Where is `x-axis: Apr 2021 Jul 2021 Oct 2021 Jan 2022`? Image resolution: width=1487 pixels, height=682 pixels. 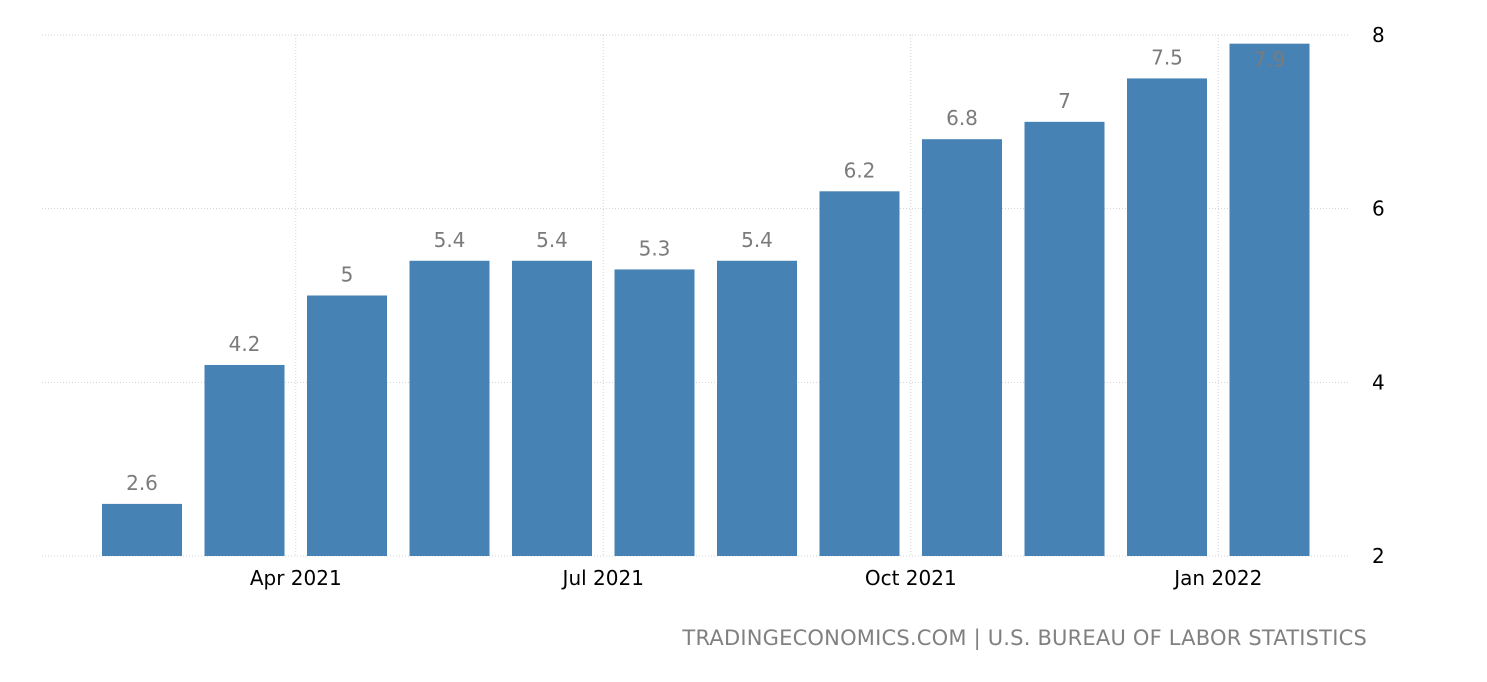 x-axis: Apr 2021 Jul 2021 Oct 2021 Jan 2022 is located at coordinates (756, 578).